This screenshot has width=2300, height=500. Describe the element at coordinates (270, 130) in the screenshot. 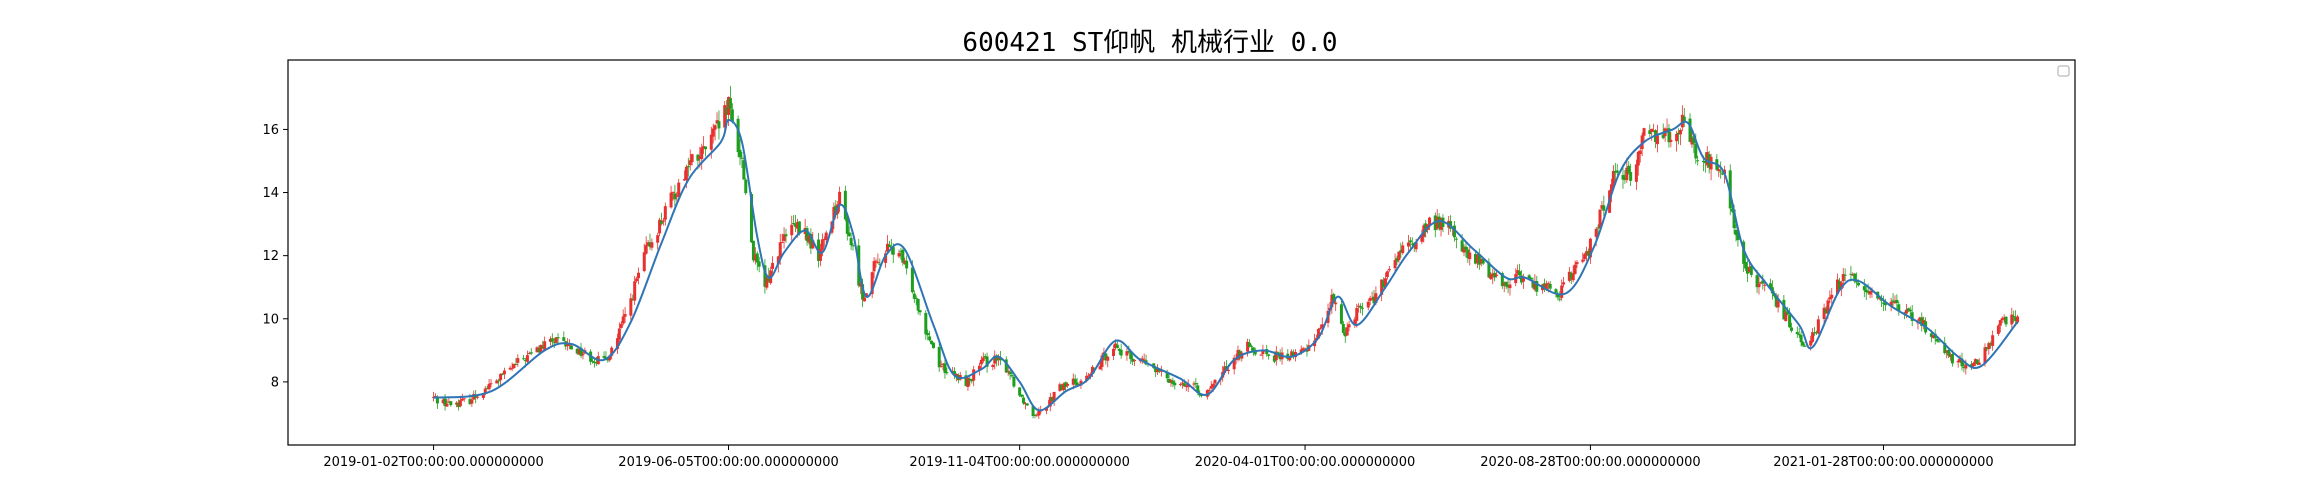

I see `y-tick-label: 16` at that location.